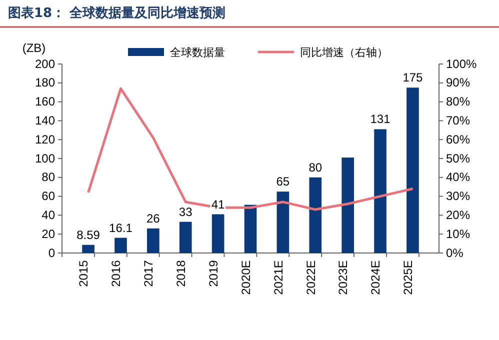  Describe the element at coordinates (49, 215) in the screenshot. I see `y-tick-label: 40` at that location.